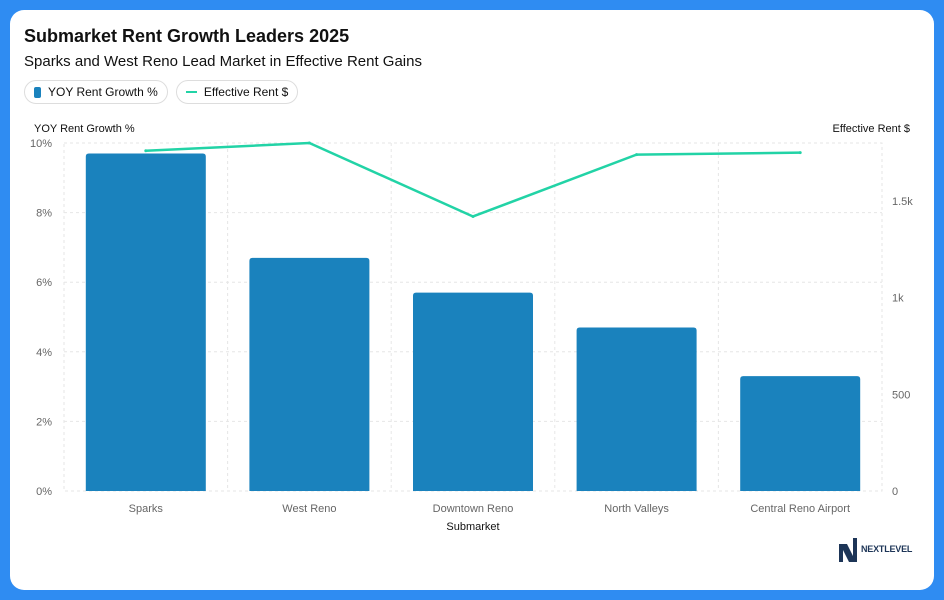 The height and width of the screenshot is (600, 944). I want to click on legend-item-growth: YOY Rent Growth %, so click(96, 92).